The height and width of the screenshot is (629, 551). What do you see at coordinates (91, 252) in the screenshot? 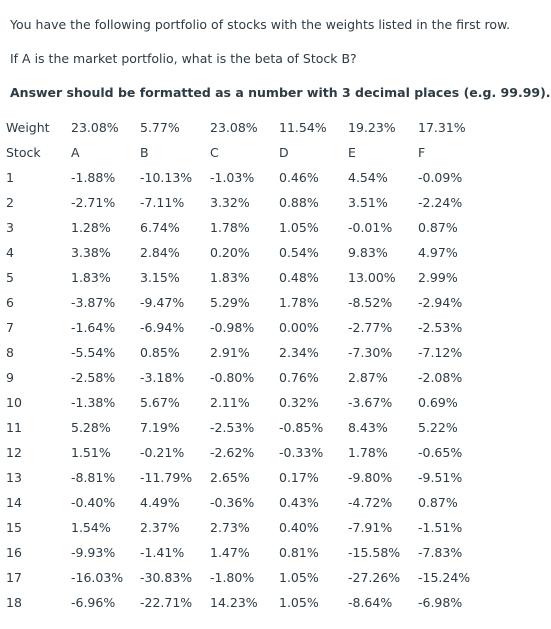
I see `return-cell: 3.38%` at bounding box center [91, 252].